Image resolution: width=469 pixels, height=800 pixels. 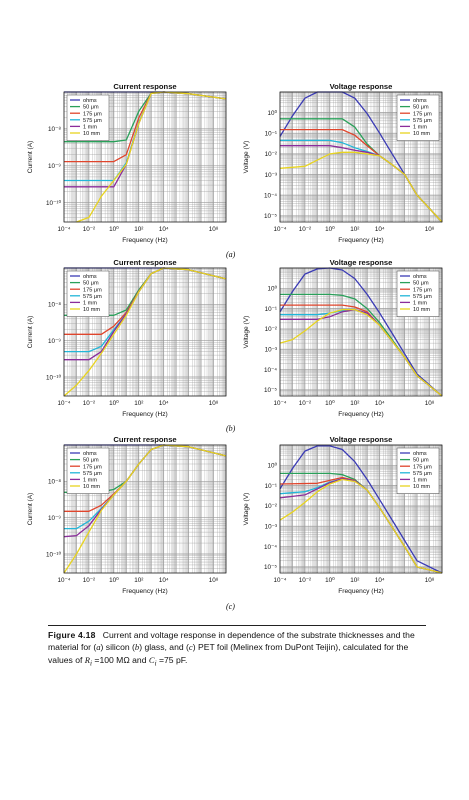 I want to click on chart-4-y-tick-label: 10⁻⁹, so click(x=54, y=518).